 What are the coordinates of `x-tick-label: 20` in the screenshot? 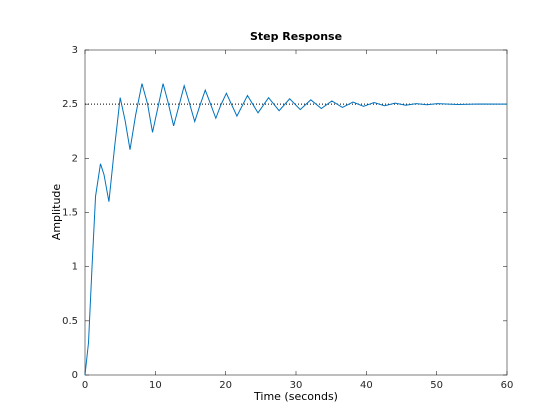 It's located at (225, 385).